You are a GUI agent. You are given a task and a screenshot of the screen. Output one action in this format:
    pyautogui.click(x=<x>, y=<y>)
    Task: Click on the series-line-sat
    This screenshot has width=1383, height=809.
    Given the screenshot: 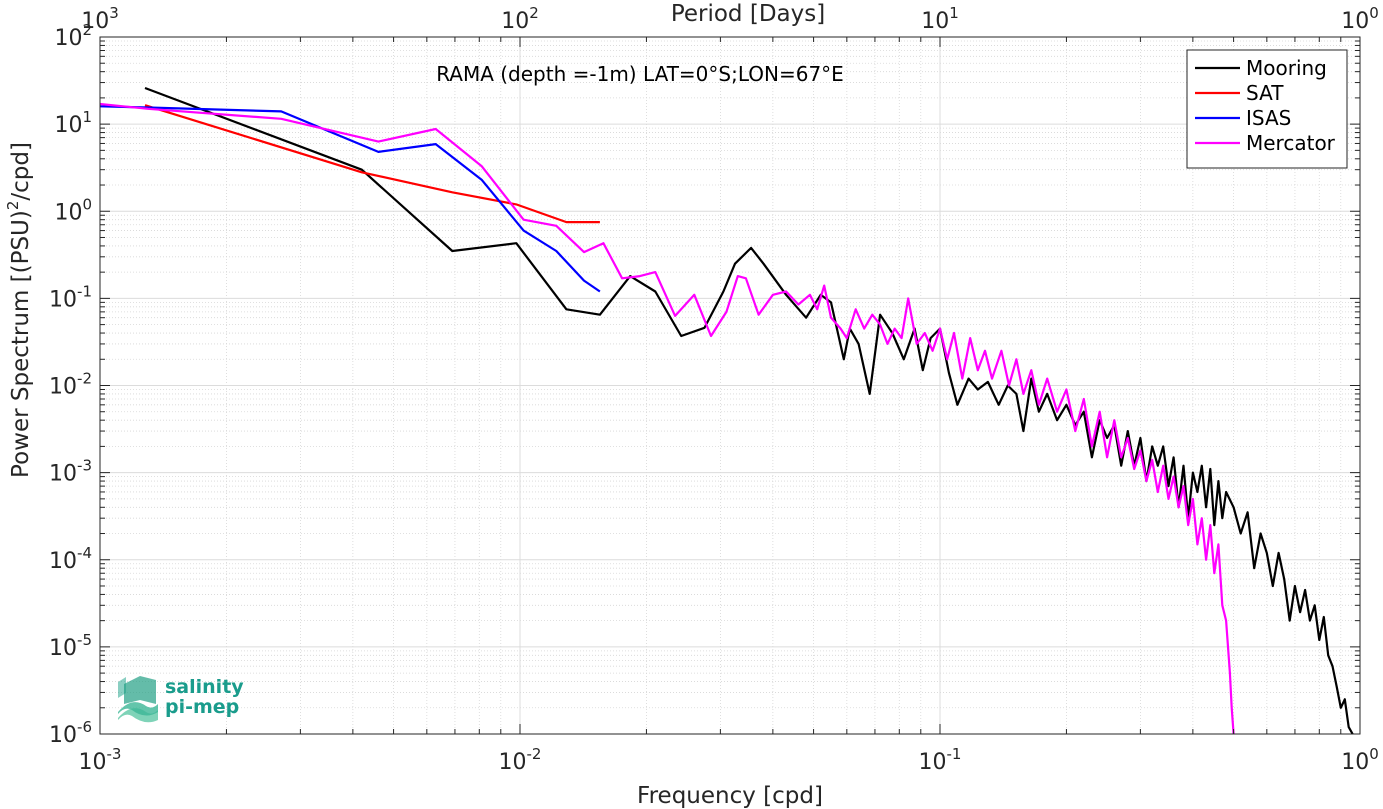 What is the action you would take?
    pyautogui.click(x=372, y=164)
    